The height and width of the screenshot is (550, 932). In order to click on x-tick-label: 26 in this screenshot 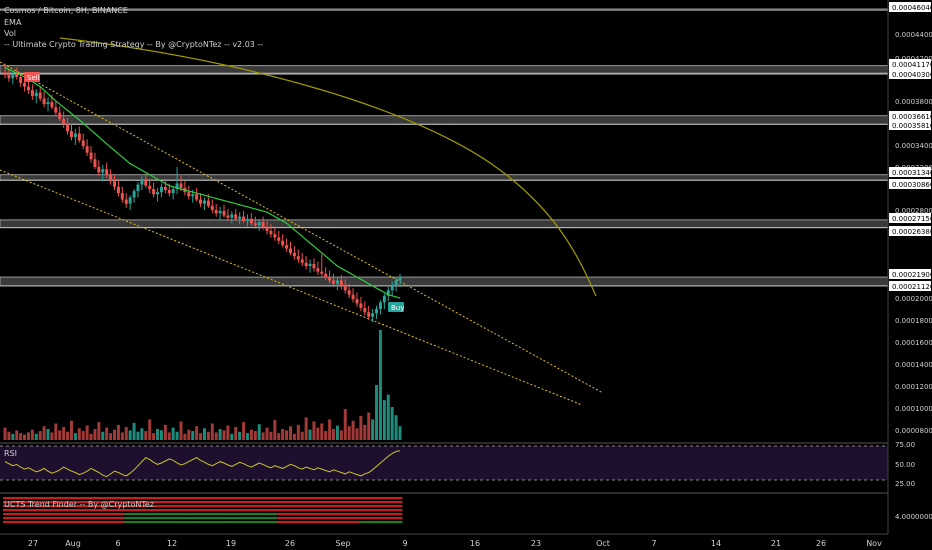, I will do `click(821, 543)`.